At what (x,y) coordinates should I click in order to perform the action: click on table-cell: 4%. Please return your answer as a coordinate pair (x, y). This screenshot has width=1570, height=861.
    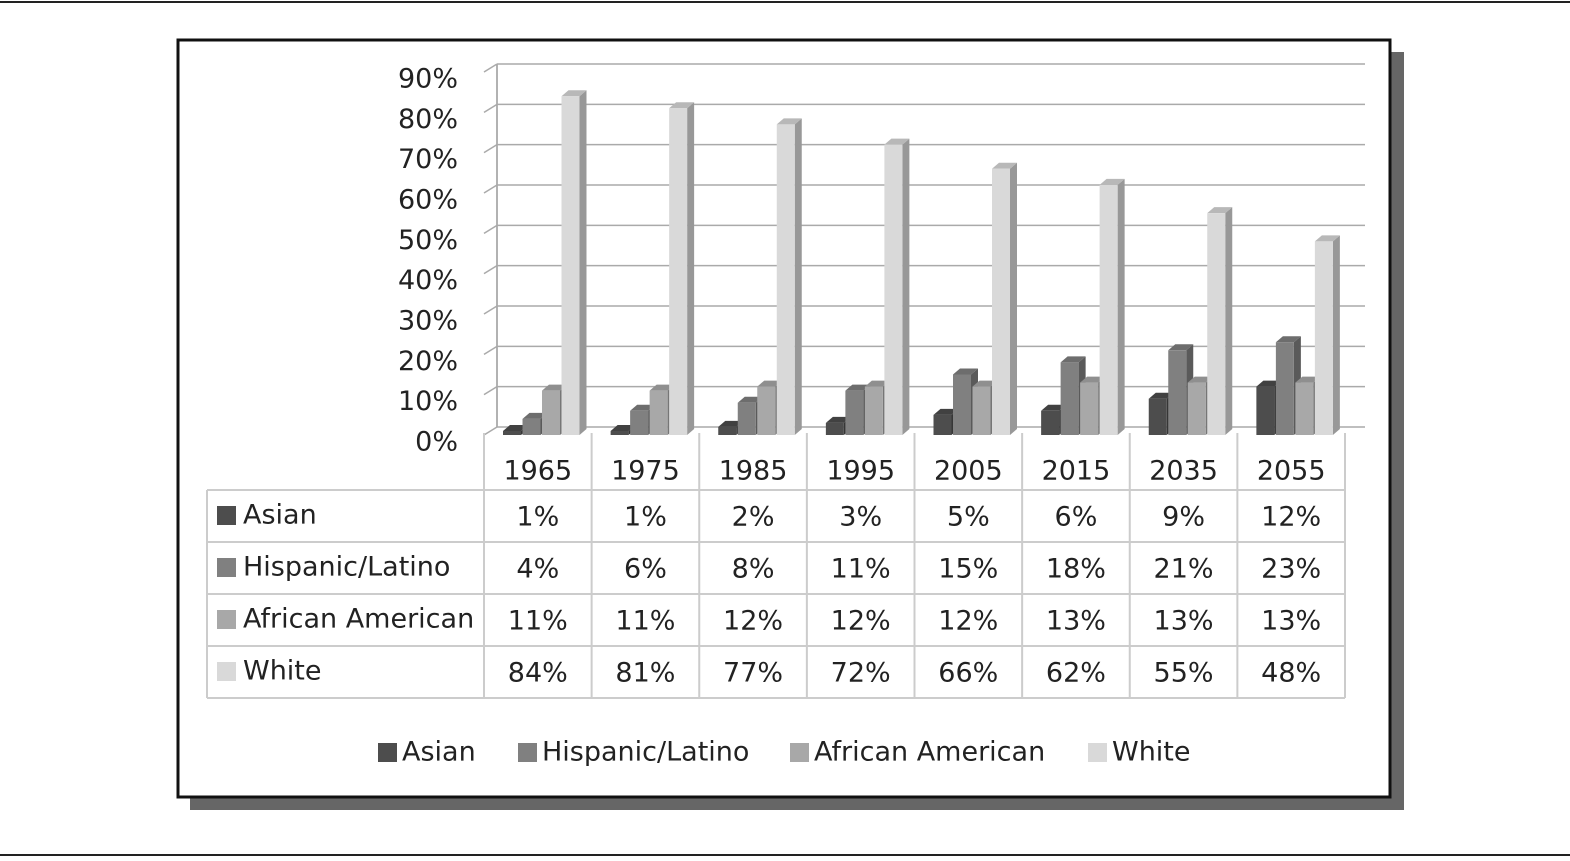
    Looking at the image, I should click on (537, 569).